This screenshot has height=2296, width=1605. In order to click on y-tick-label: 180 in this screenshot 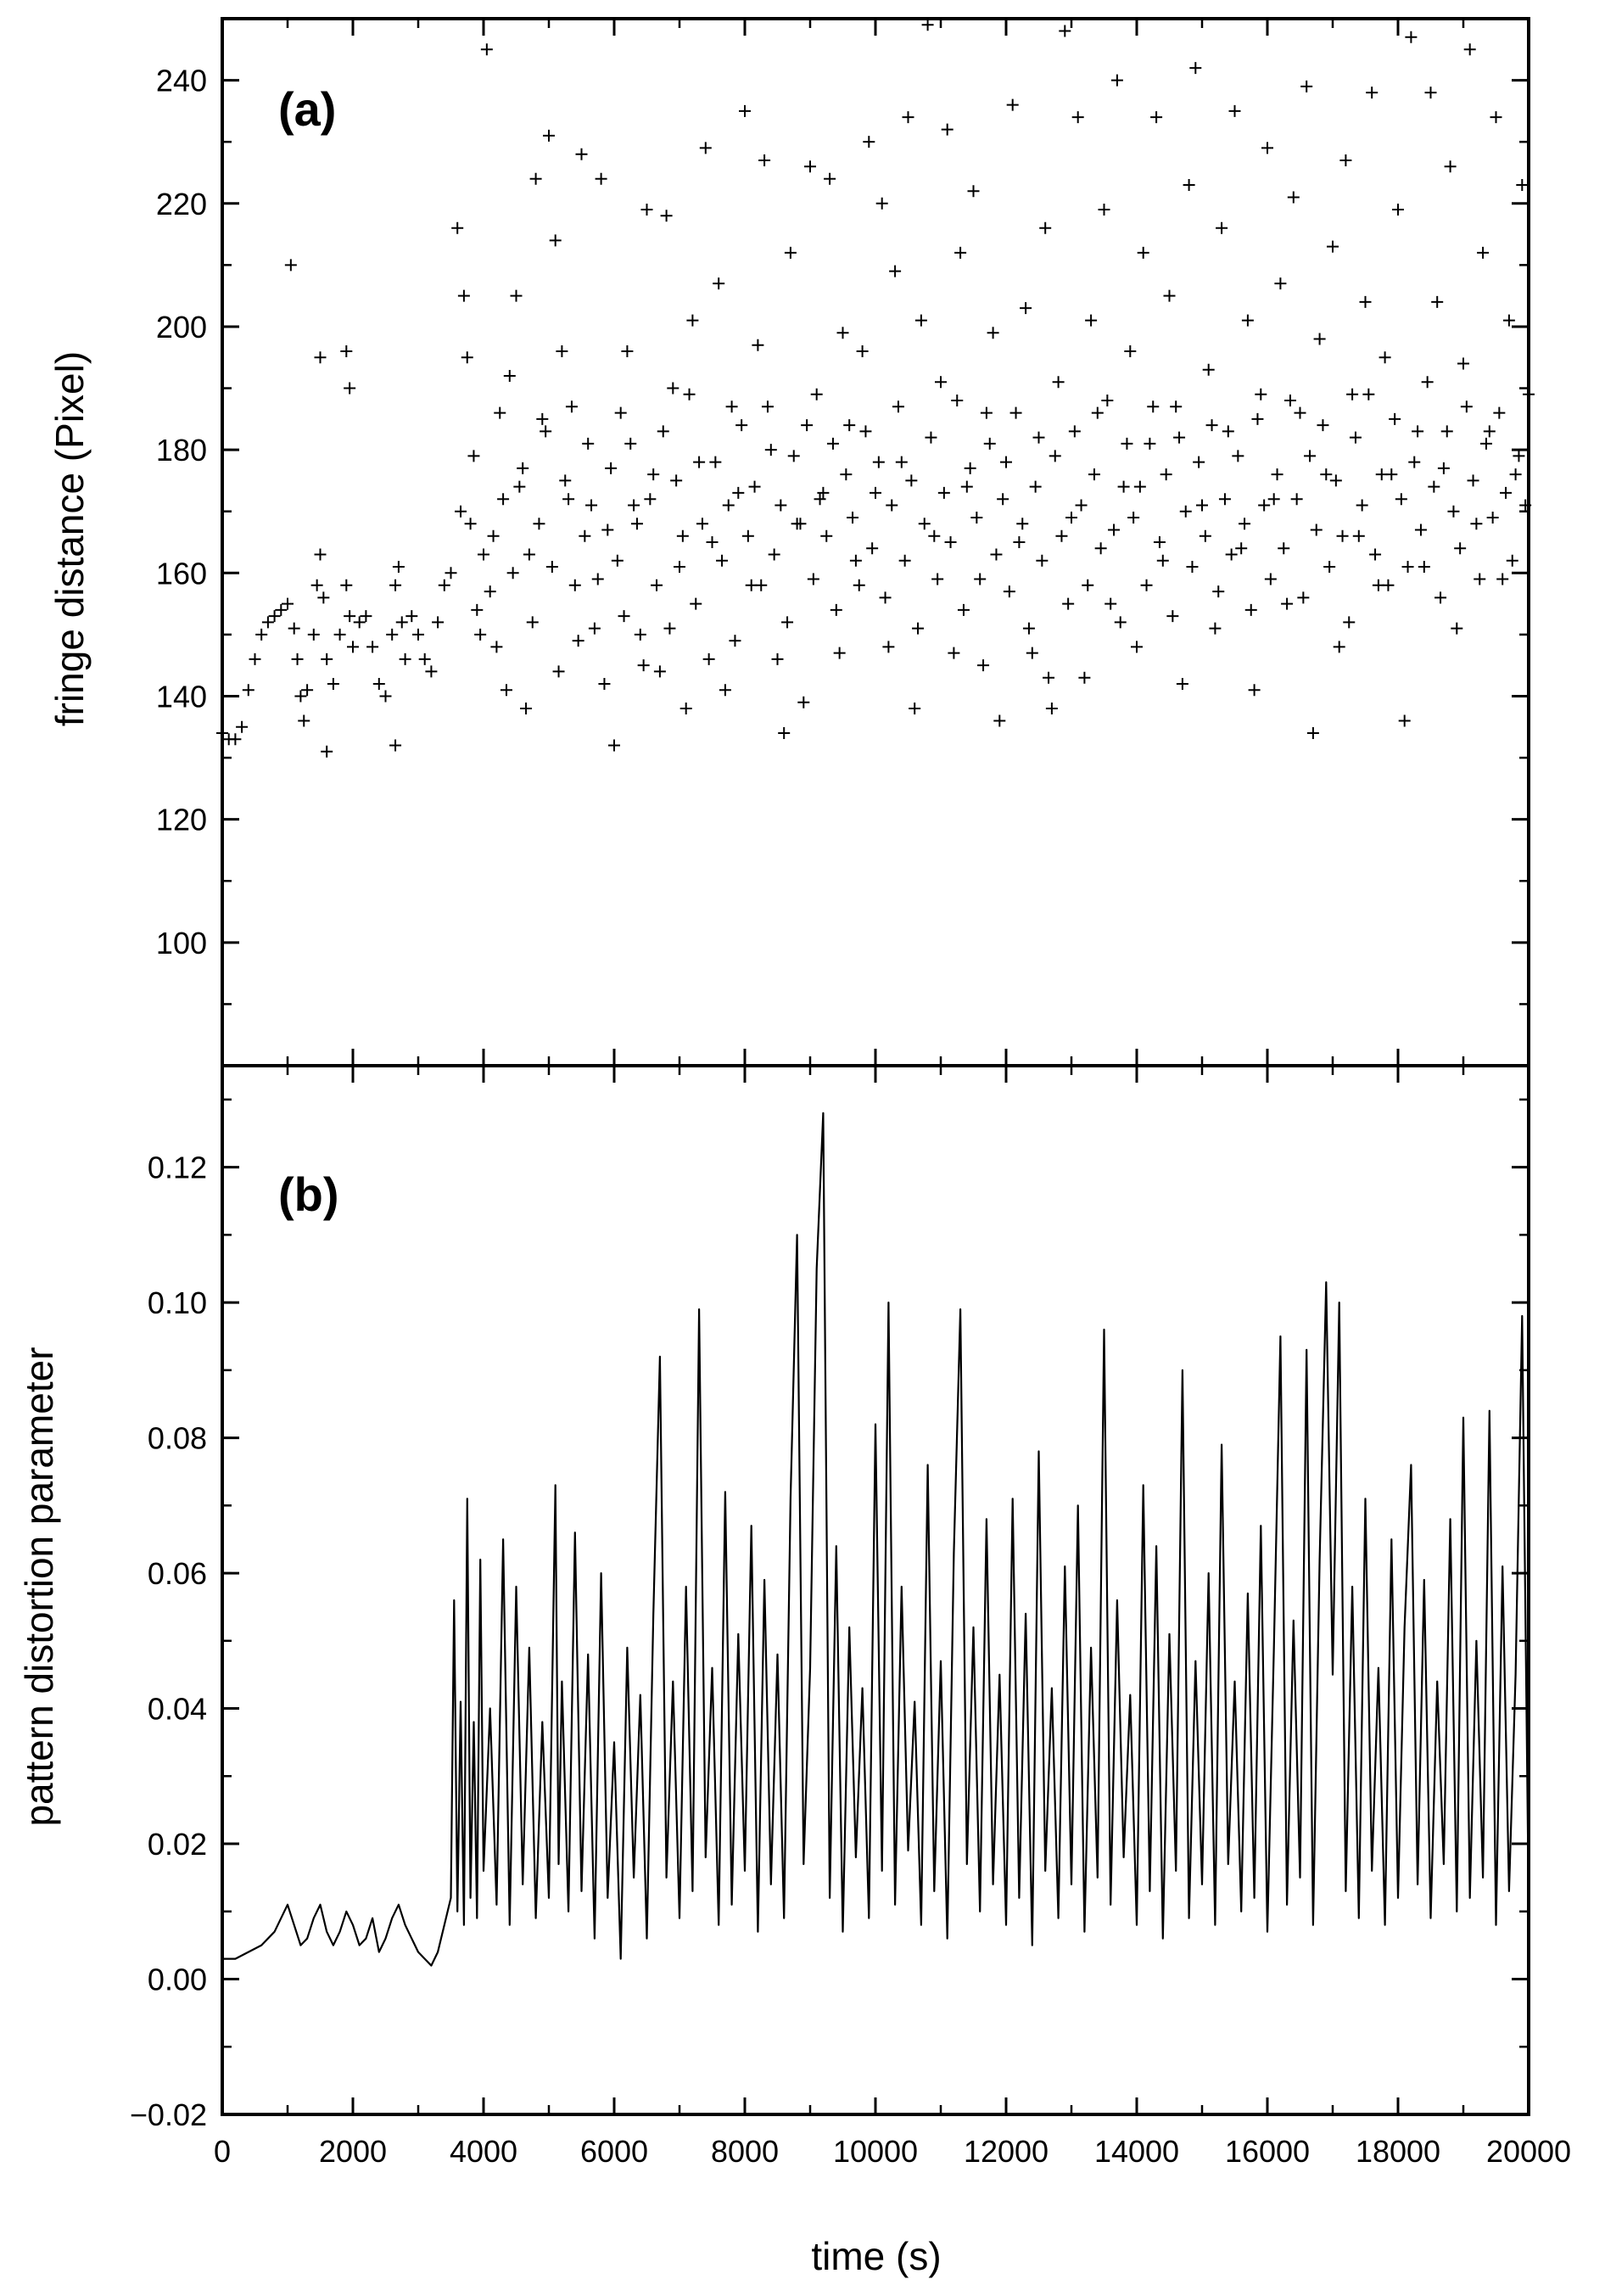, I will do `click(181, 450)`.